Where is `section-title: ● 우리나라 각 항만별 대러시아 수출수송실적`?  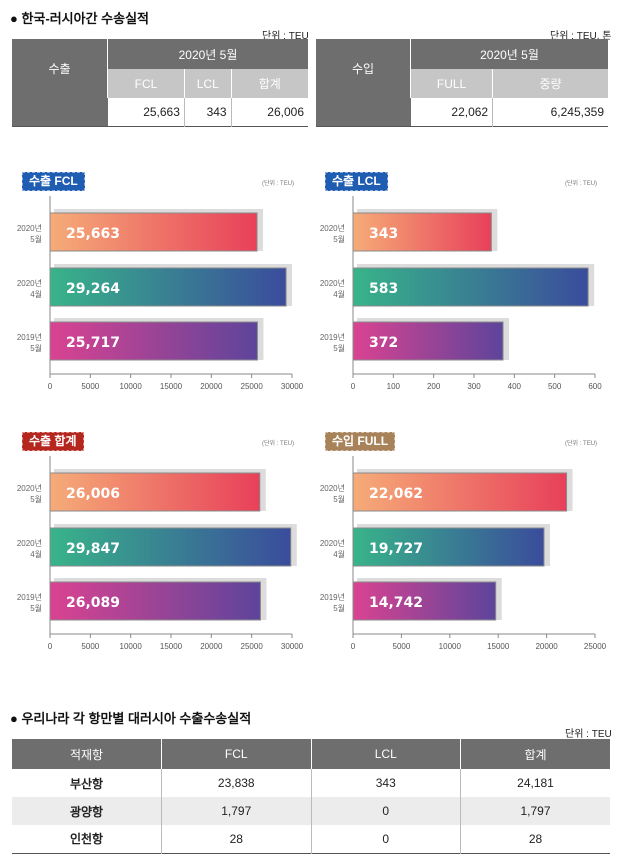
section-title: ● 우리나라 각 항만별 대러시아 수출수송실적 is located at coordinates (131, 718).